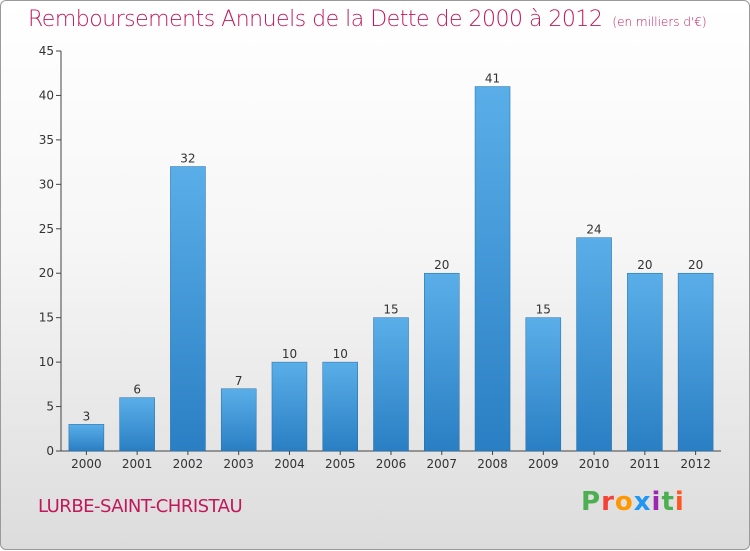 The image size is (750, 551). Describe the element at coordinates (46, 95) in the screenshot. I see `y-tick-label: 40` at that location.